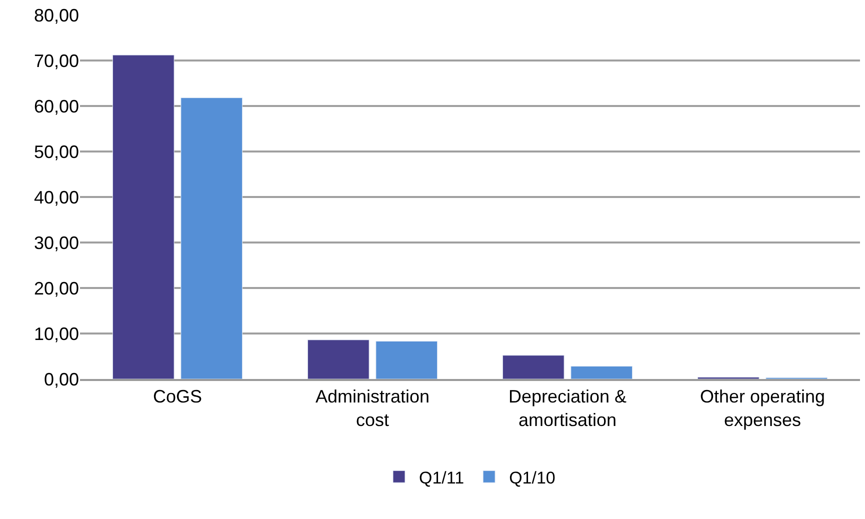 This screenshot has height=519, width=865. I want to click on y-tick-label: 20,00, so click(56, 288).